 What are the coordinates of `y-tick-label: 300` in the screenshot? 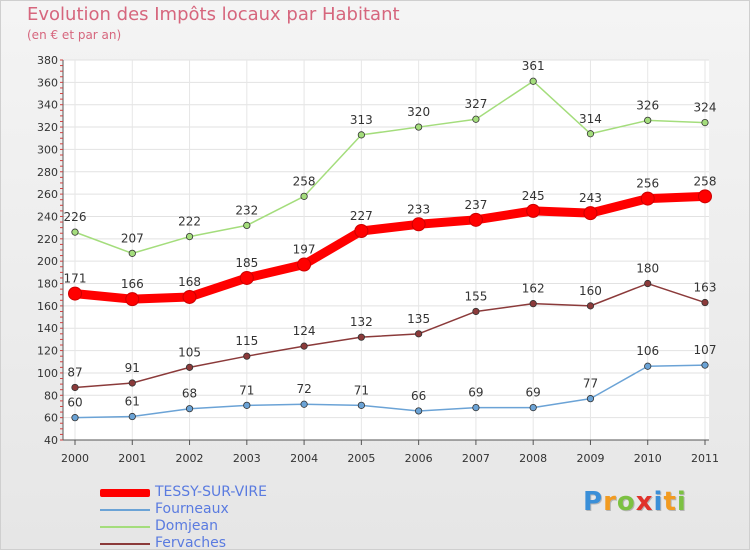 It's located at (47, 149).